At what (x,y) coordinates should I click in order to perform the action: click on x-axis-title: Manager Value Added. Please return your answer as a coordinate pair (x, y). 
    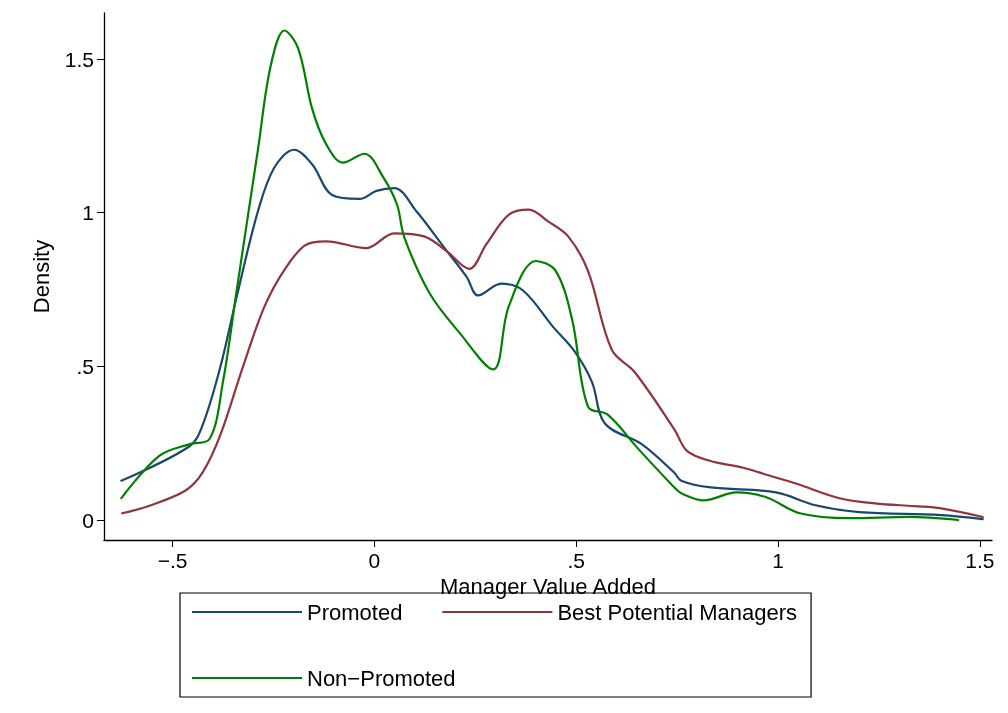
    Looking at the image, I should click on (548, 587).